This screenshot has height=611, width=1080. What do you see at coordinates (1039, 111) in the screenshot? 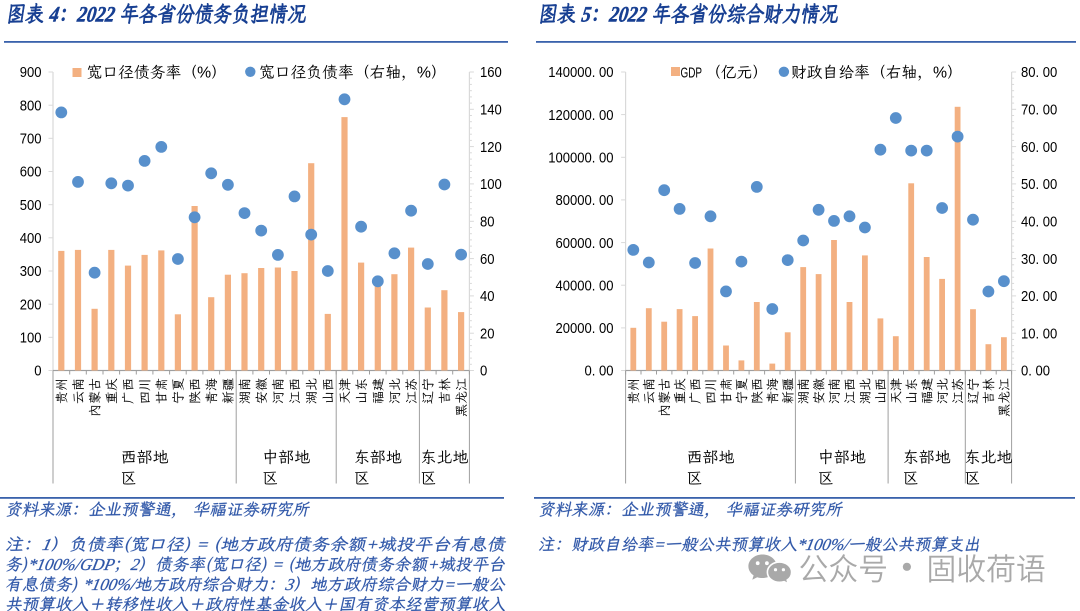
I see `svg-text: 70. 00` at bounding box center [1039, 111].